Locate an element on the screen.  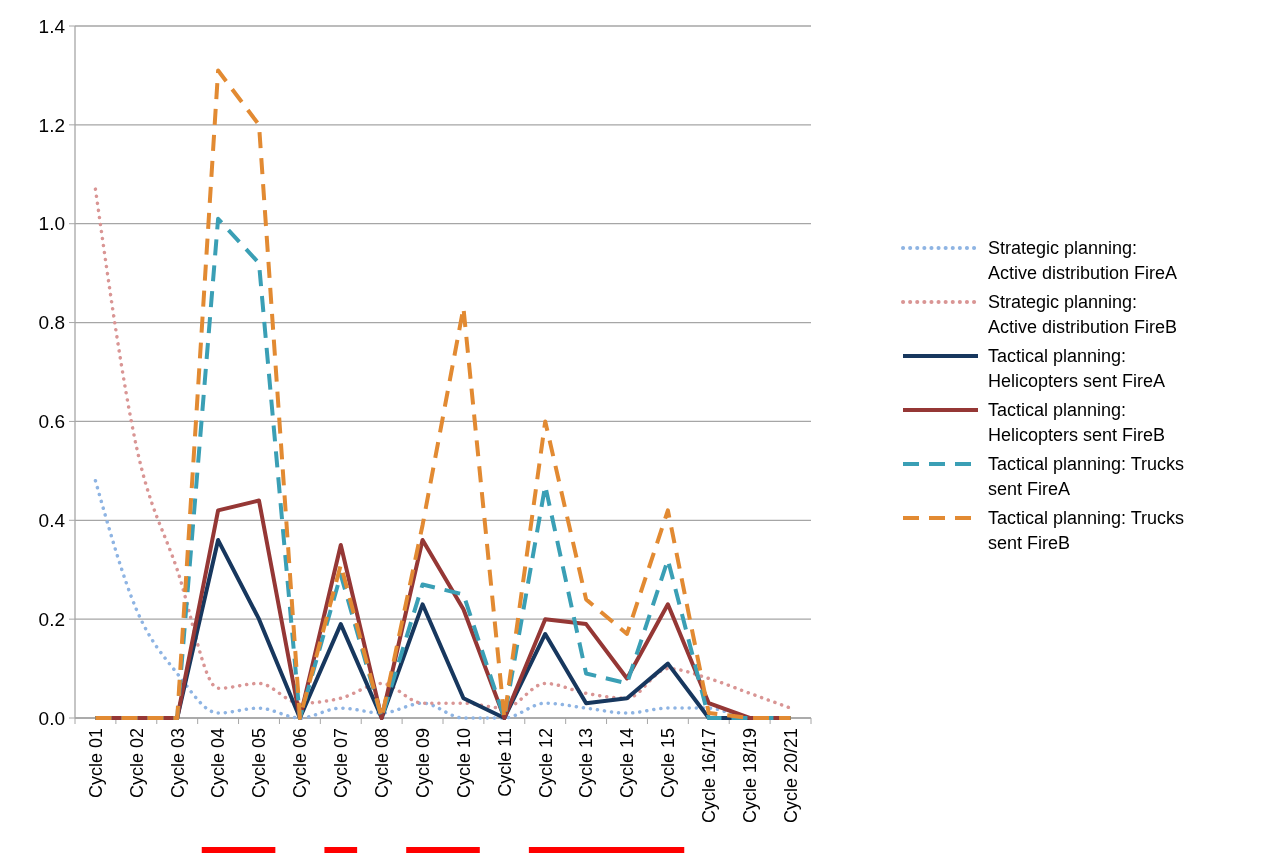
x-tick-label: Cycle 05 is located at coordinates (259, 763).